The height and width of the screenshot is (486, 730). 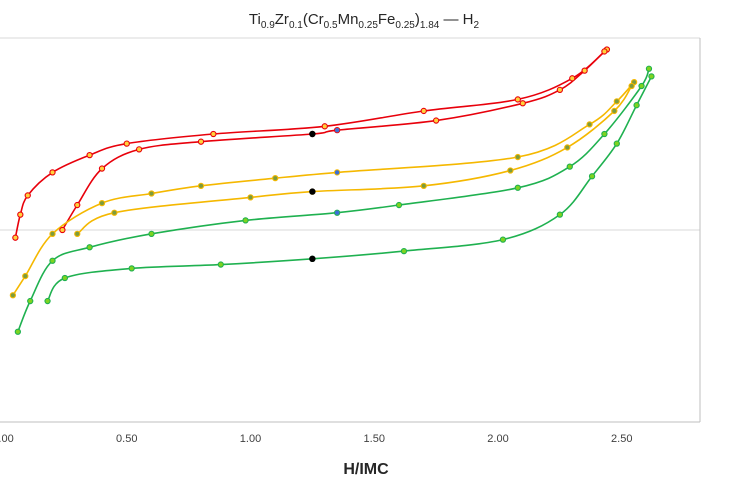 What do you see at coordinates (250, 439) in the screenshot?
I see `x-tick-label: 1.00` at bounding box center [250, 439].